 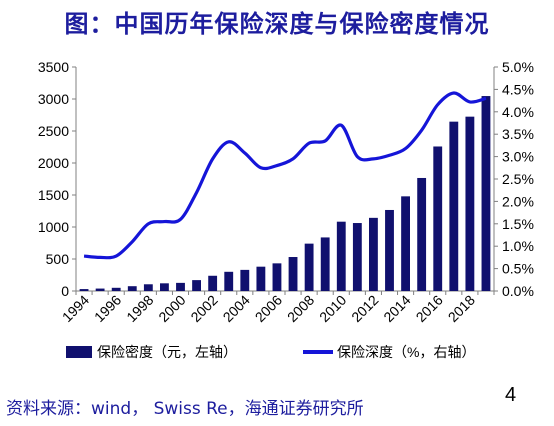 I want to click on y-right-tick-label: 2.5%, so click(x=518, y=179).